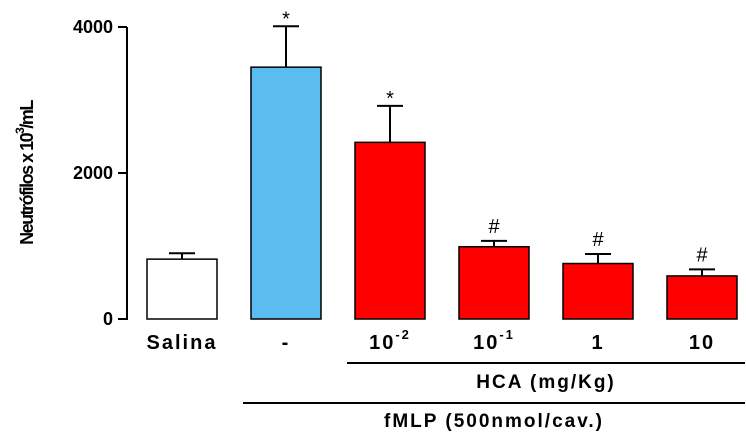 This screenshot has width=746, height=433. Describe the element at coordinates (598, 240) in the screenshot. I see `significance-mark-4: #` at that location.